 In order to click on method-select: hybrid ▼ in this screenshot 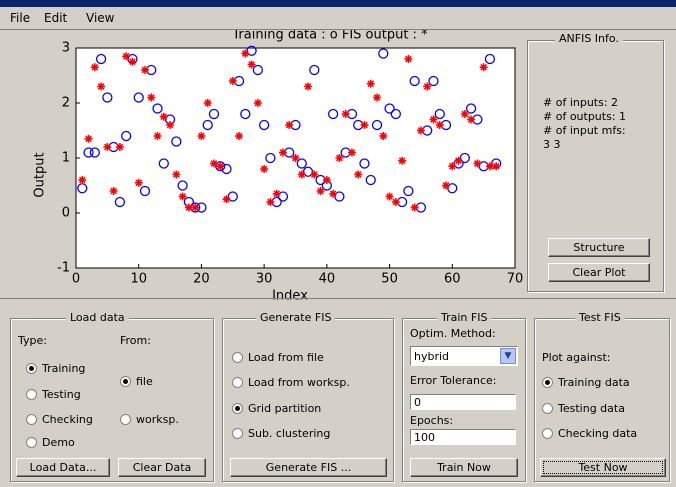, I will do `click(464, 356)`.